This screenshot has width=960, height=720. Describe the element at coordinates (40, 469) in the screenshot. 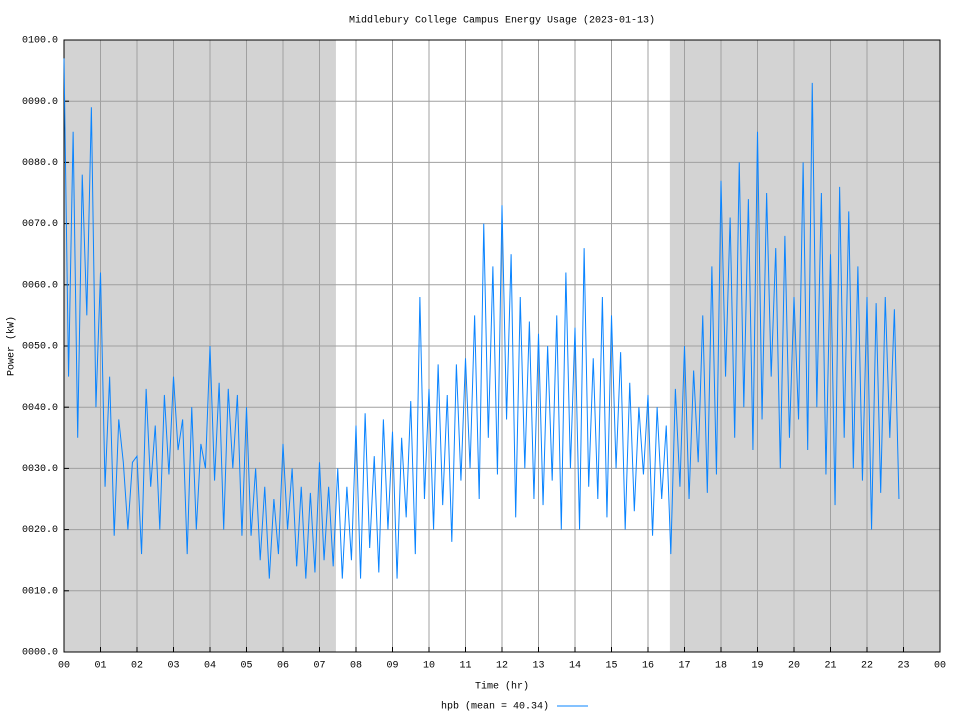

I see `y-tick-label: 0030.0` at that location.